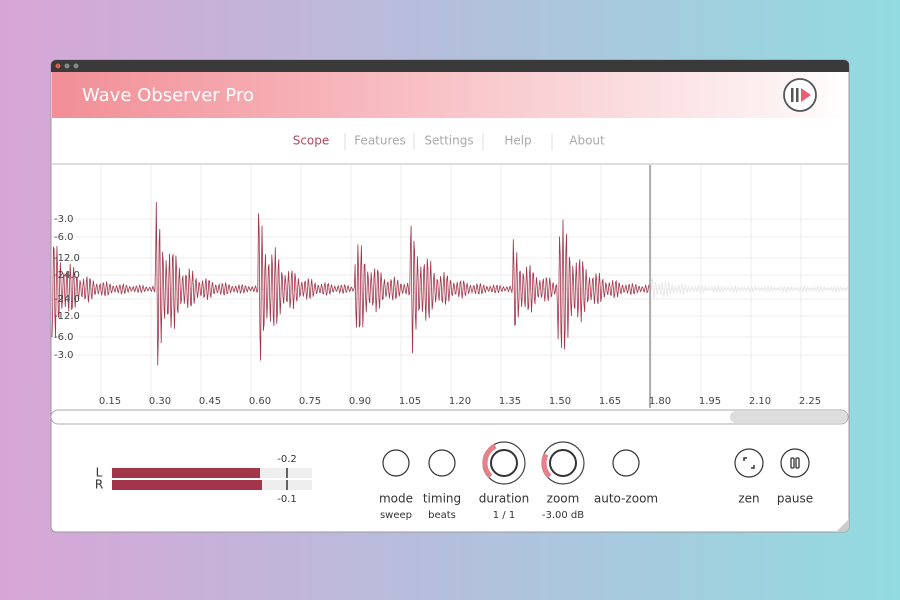 Image resolution: width=900 pixels, height=600 pixels. Describe the element at coordinates (287, 459) in the screenshot. I see `peak-label: -0.2` at that location.